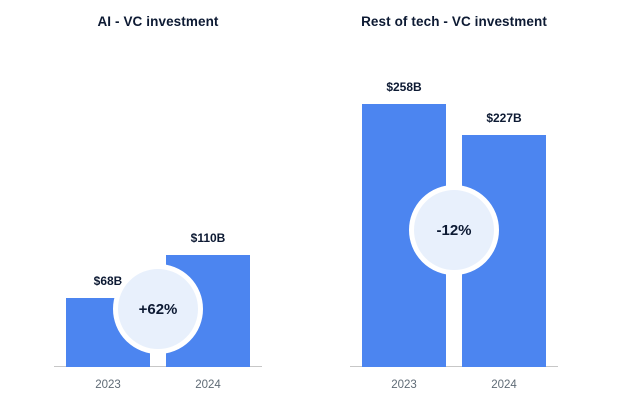  What do you see at coordinates (208, 238) in the screenshot?
I see `bar-value-label: $110B` at bounding box center [208, 238].